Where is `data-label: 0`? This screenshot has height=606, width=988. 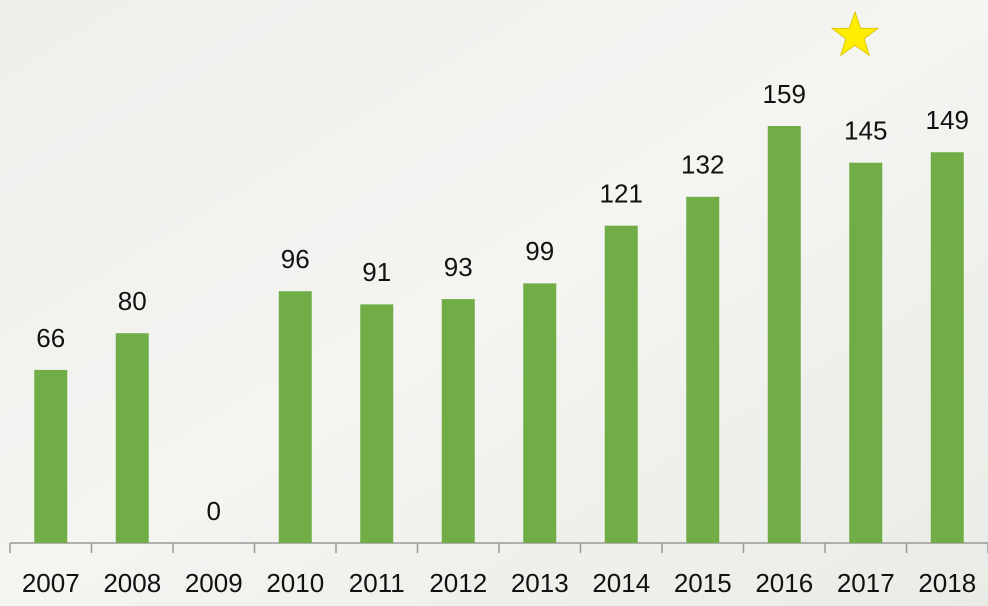
data-label: 0 is located at coordinates (214, 511).